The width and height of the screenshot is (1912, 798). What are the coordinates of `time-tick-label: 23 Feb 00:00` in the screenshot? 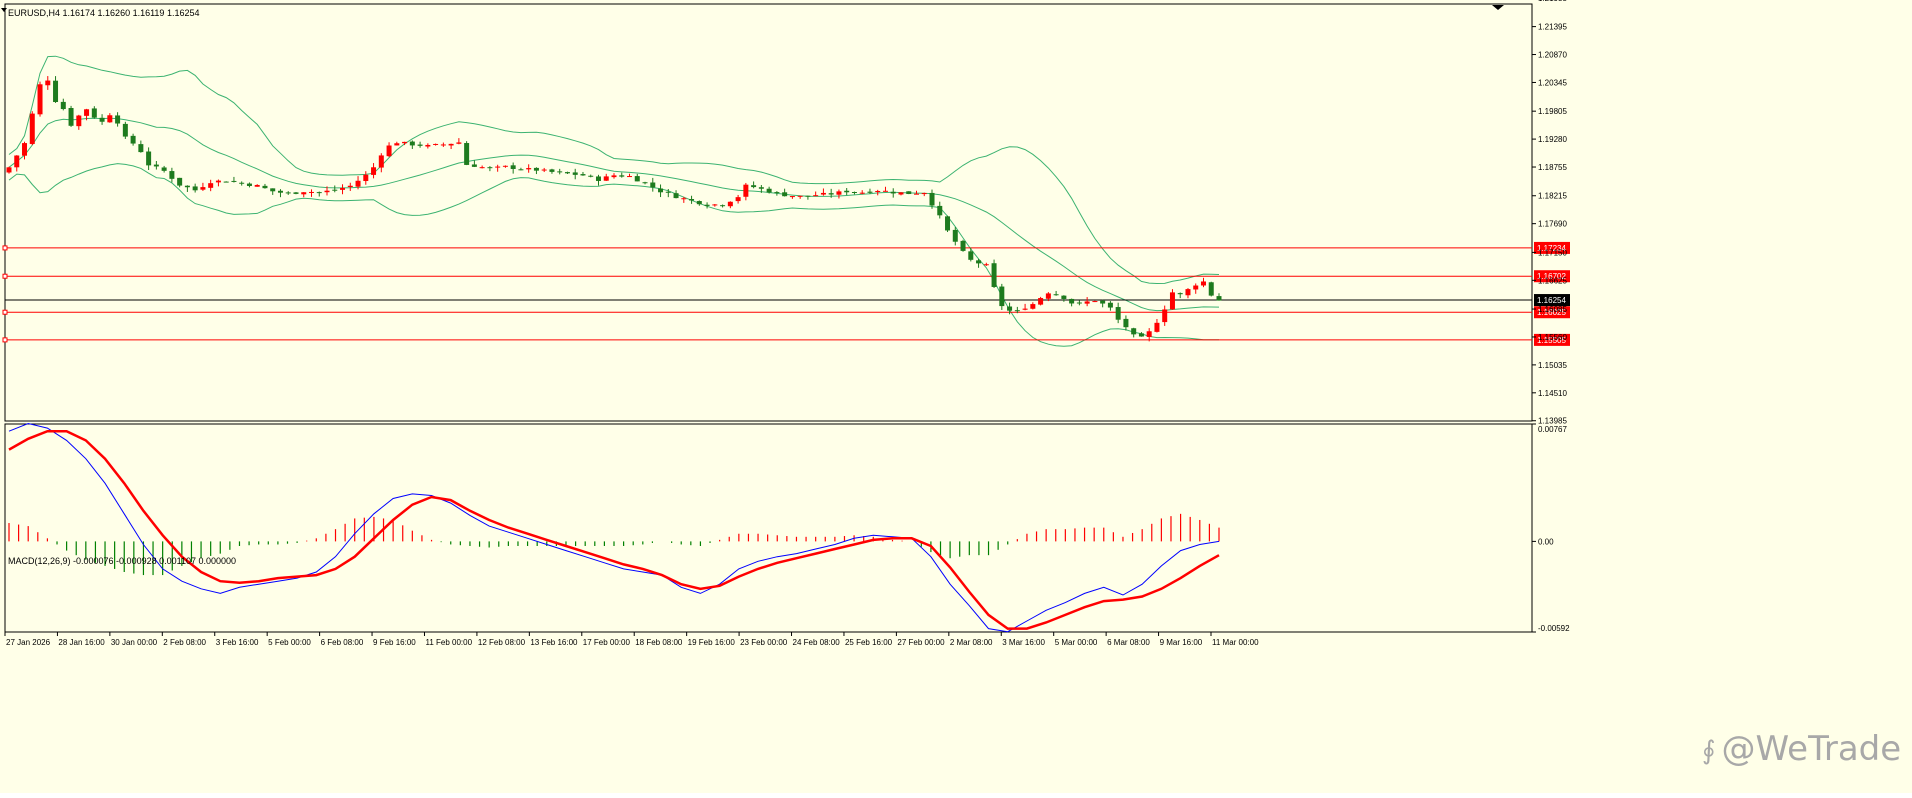 It's located at (764, 642).